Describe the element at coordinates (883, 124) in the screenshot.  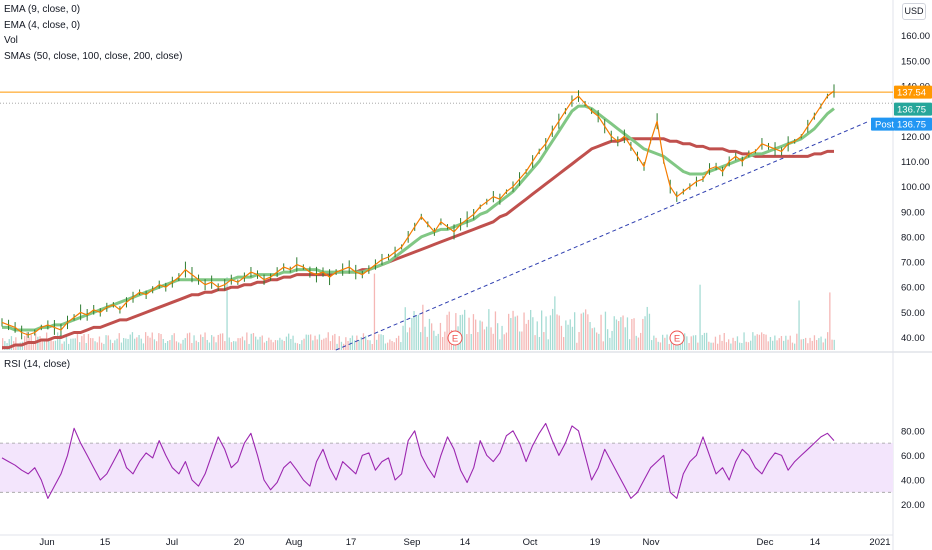
I see `post-label-bg` at that location.